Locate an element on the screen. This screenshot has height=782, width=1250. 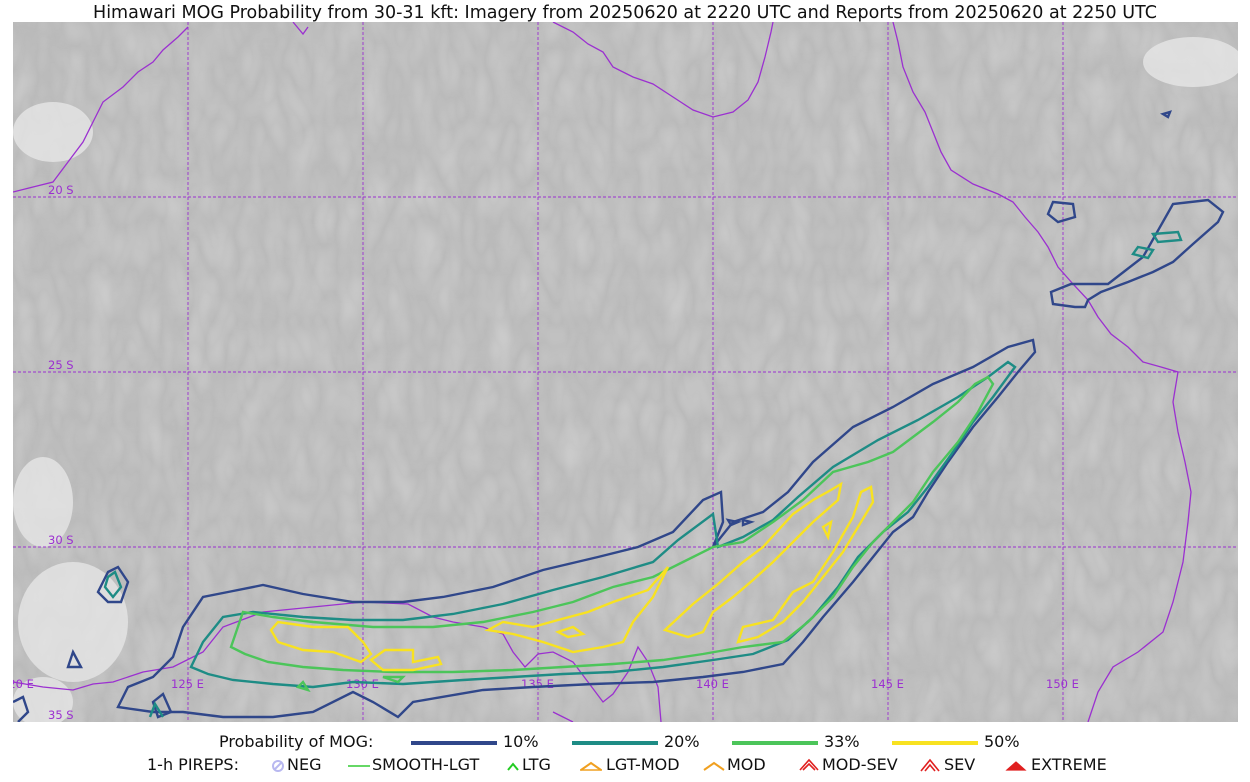
lat-label-25s: 25 S is located at coordinates (61, 365).